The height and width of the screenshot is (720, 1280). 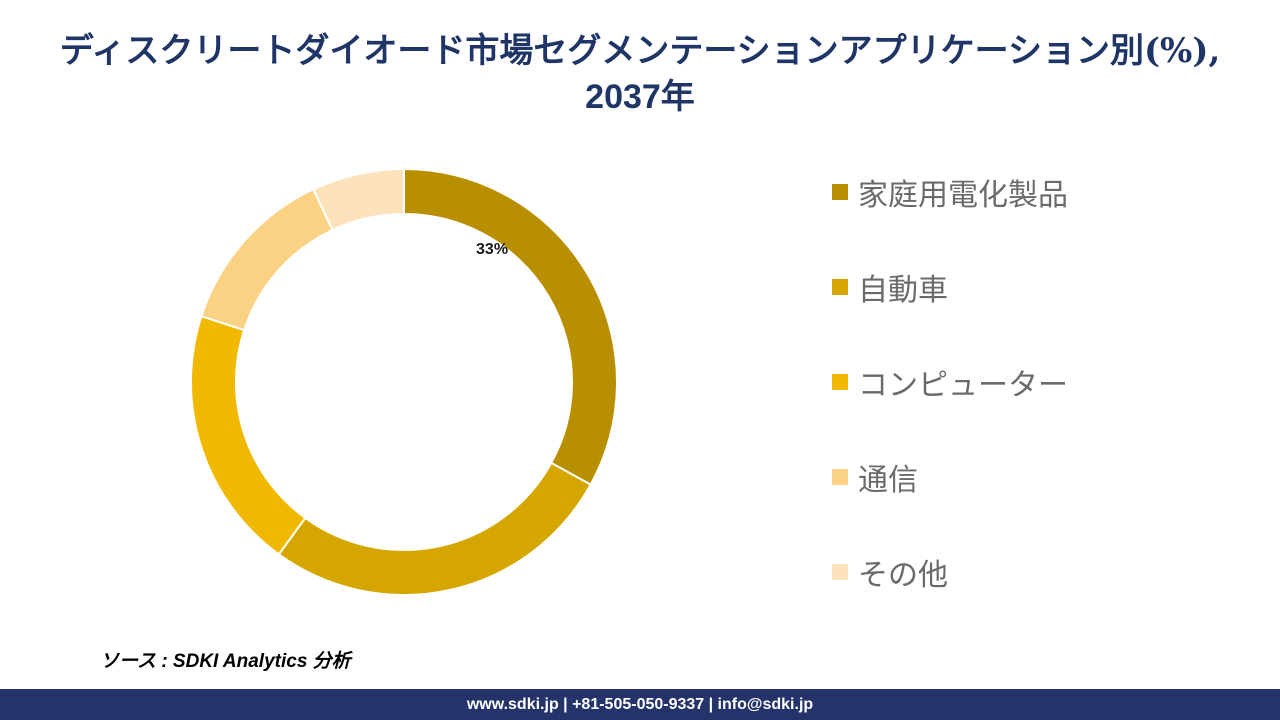 I want to click on legend-item-3: コンピューター, so click(x=950, y=382).